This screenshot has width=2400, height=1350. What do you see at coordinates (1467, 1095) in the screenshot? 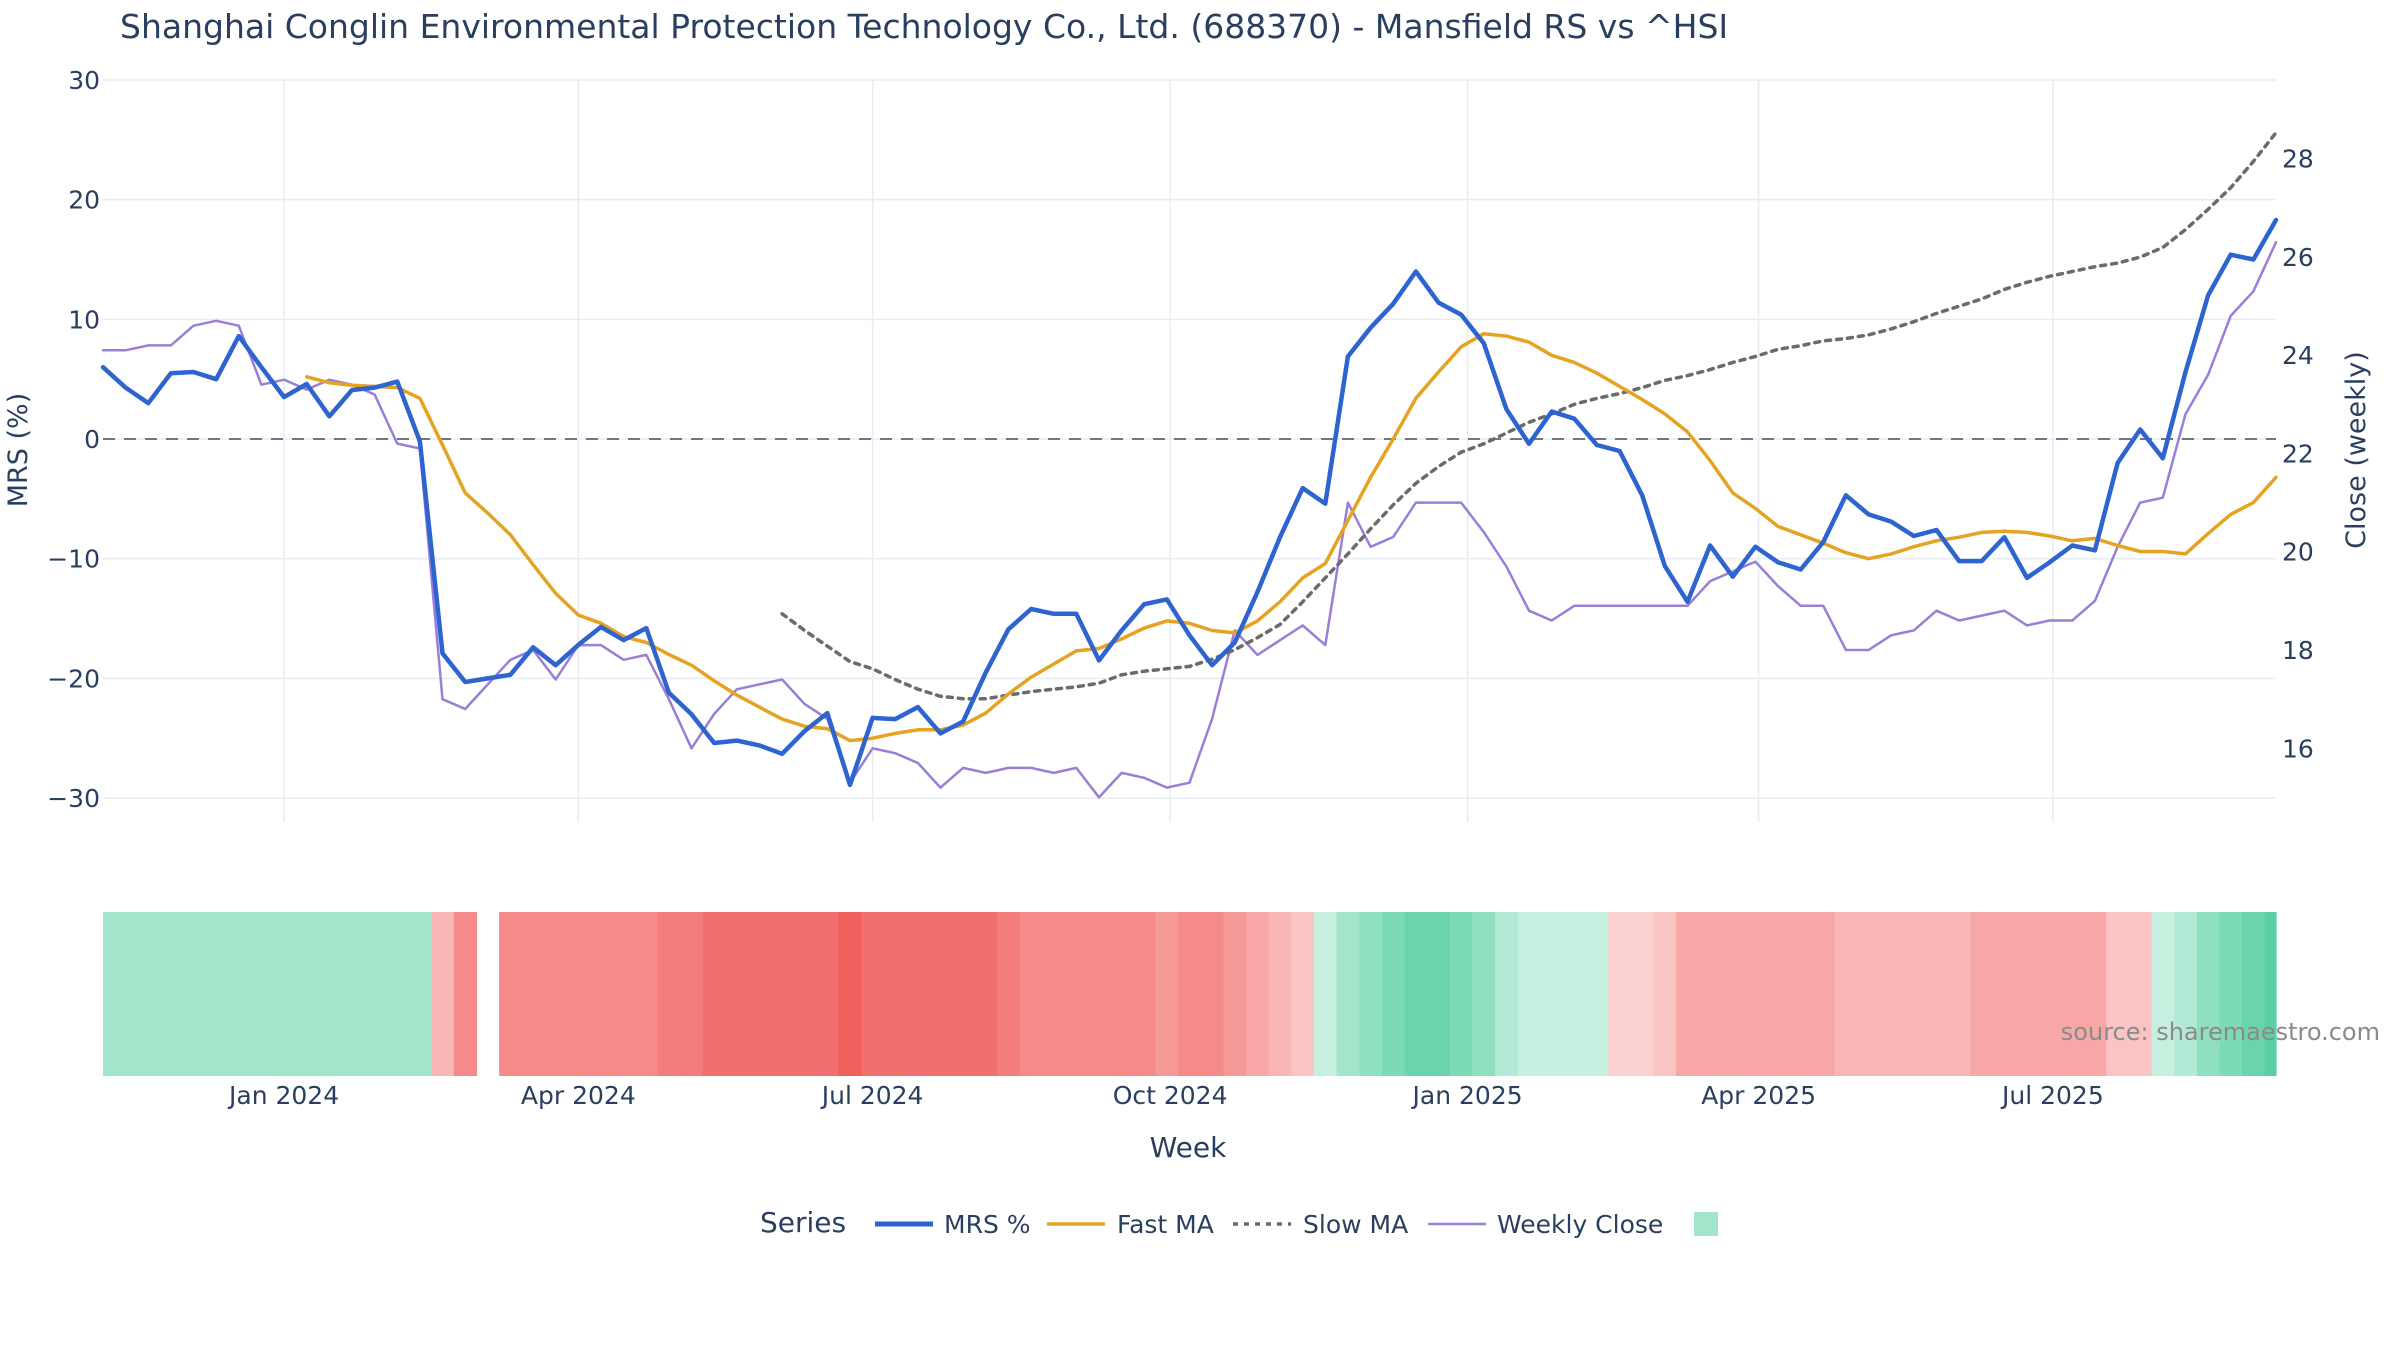
I see `x-tick-label: Jan 2025` at bounding box center [1467, 1095].